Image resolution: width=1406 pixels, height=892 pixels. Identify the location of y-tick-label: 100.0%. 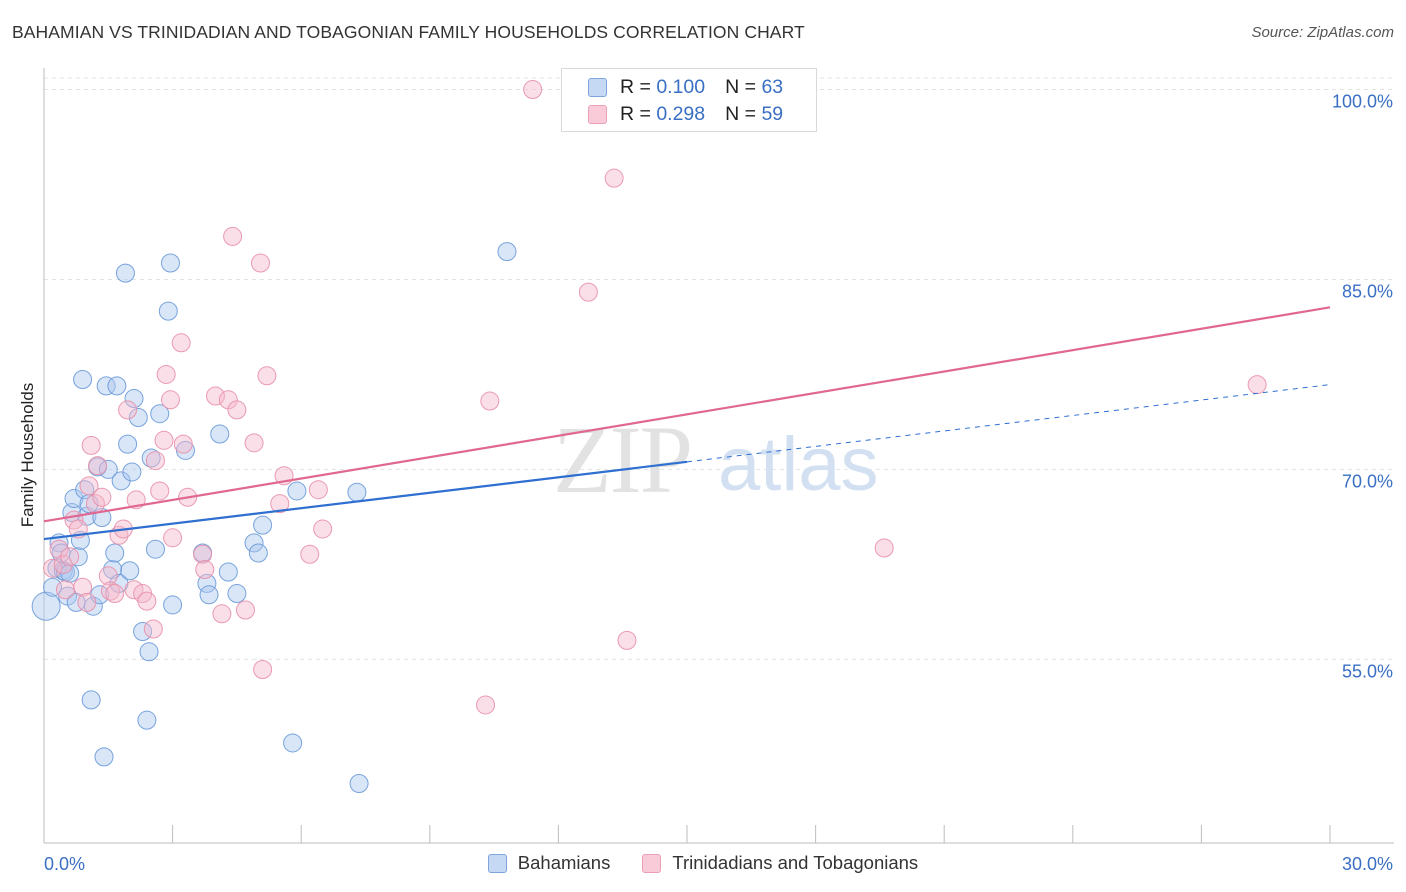
(1362, 102).